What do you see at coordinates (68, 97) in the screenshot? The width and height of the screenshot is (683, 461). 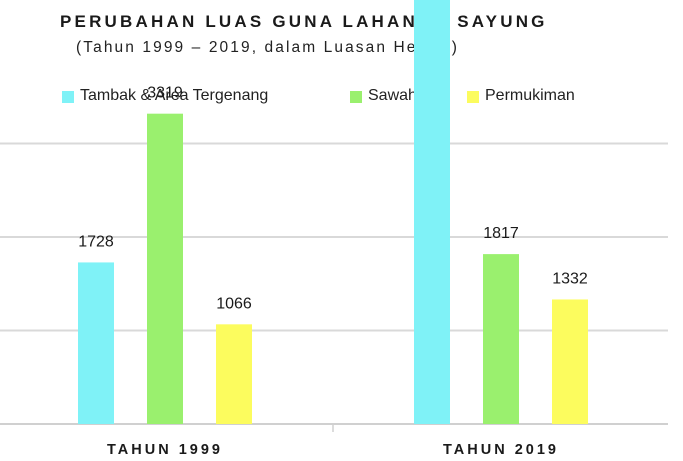 I see `legend-swatch-tambak` at bounding box center [68, 97].